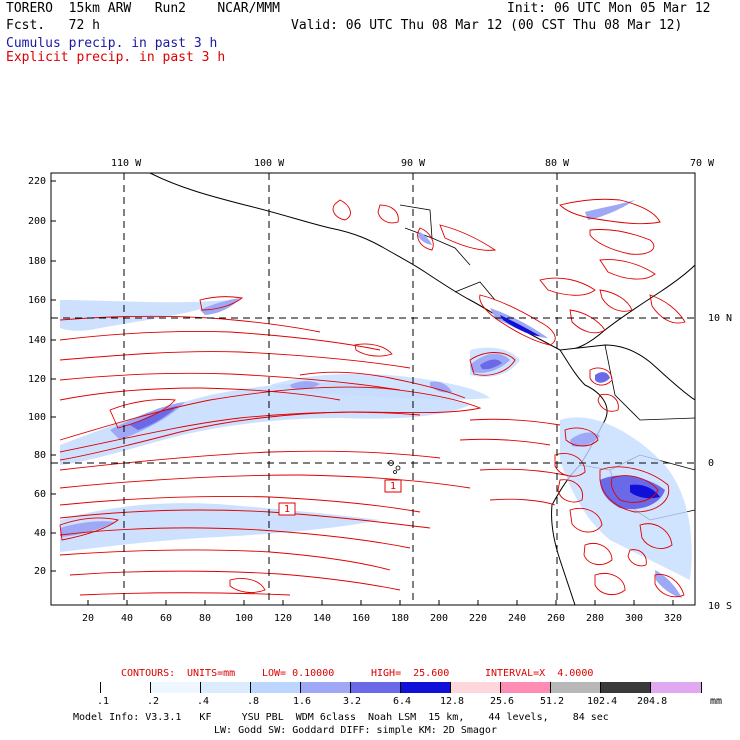 This screenshot has width=740, height=740. I want to click on colorbar-label: 204.8, so click(652, 701).